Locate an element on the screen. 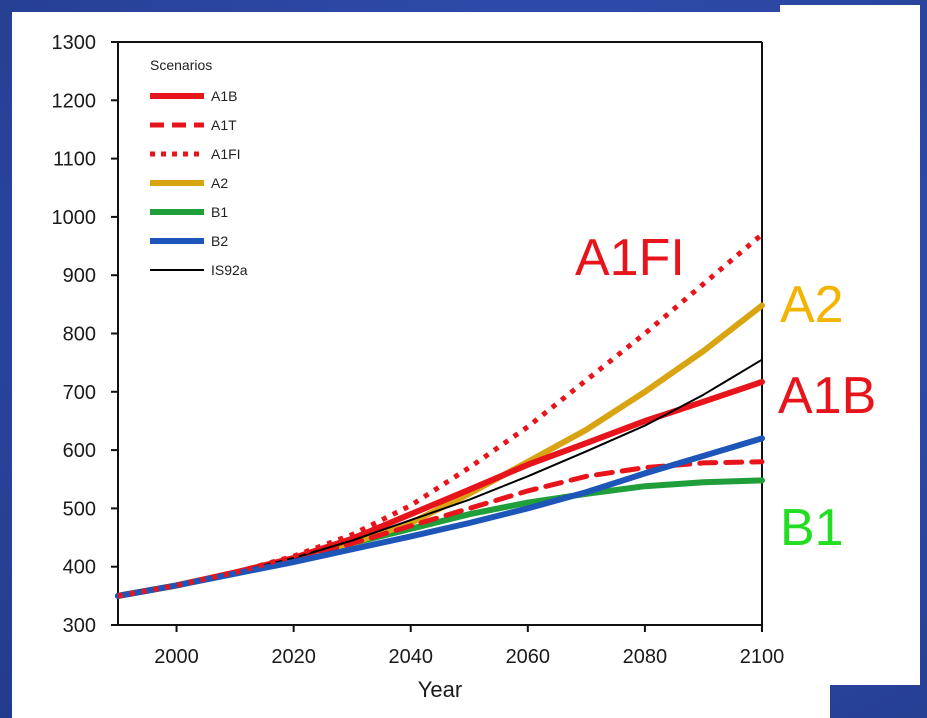 The height and width of the screenshot is (718, 927). y-tick-label: 1200 is located at coordinates (74, 101).